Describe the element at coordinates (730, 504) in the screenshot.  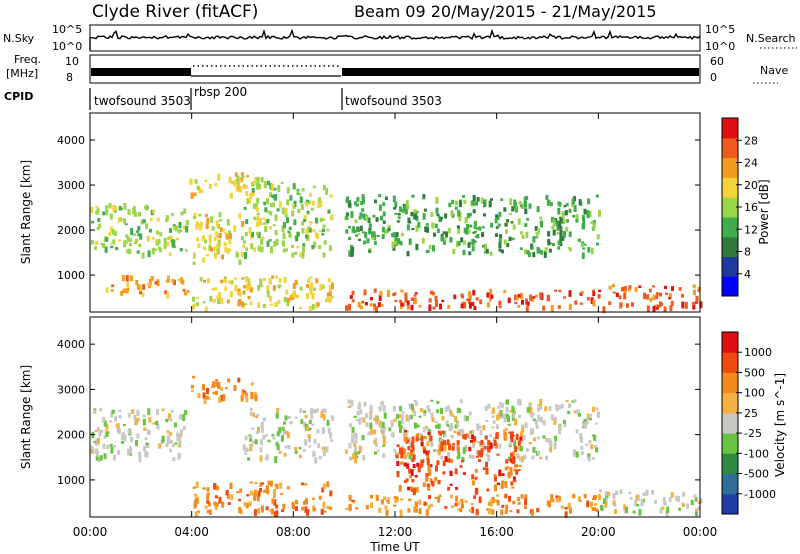
I see `velocity-colorbar-swatch` at that location.